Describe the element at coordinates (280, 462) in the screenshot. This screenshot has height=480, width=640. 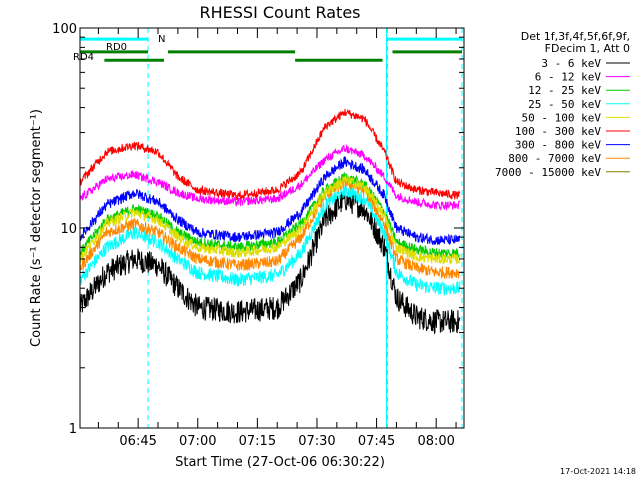
I see `x-axis-label: Start Time (27-Oct-06 06:30:22)` at that location.